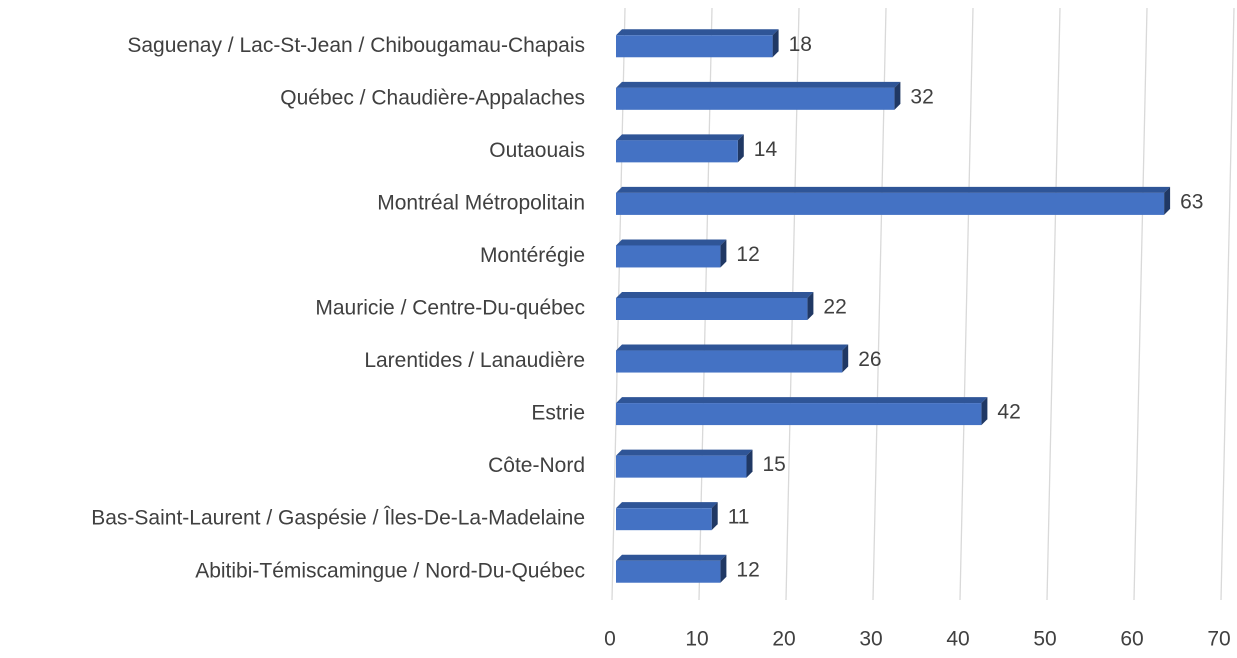 The height and width of the screenshot is (658, 1237). I want to click on data-label: 42, so click(1008, 412).